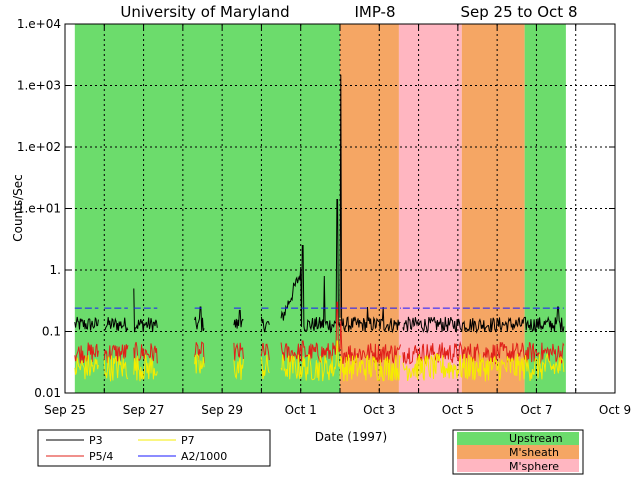 The image size is (640, 480). Describe the element at coordinates (536, 410) in the screenshot. I see `x-tick-label: Oct 7` at that location.